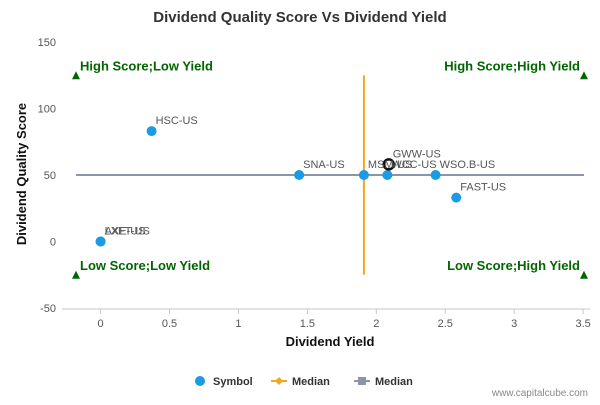 The width and height of the screenshot is (600, 405). I want to click on point-label: MSM-US, so click(390, 165).